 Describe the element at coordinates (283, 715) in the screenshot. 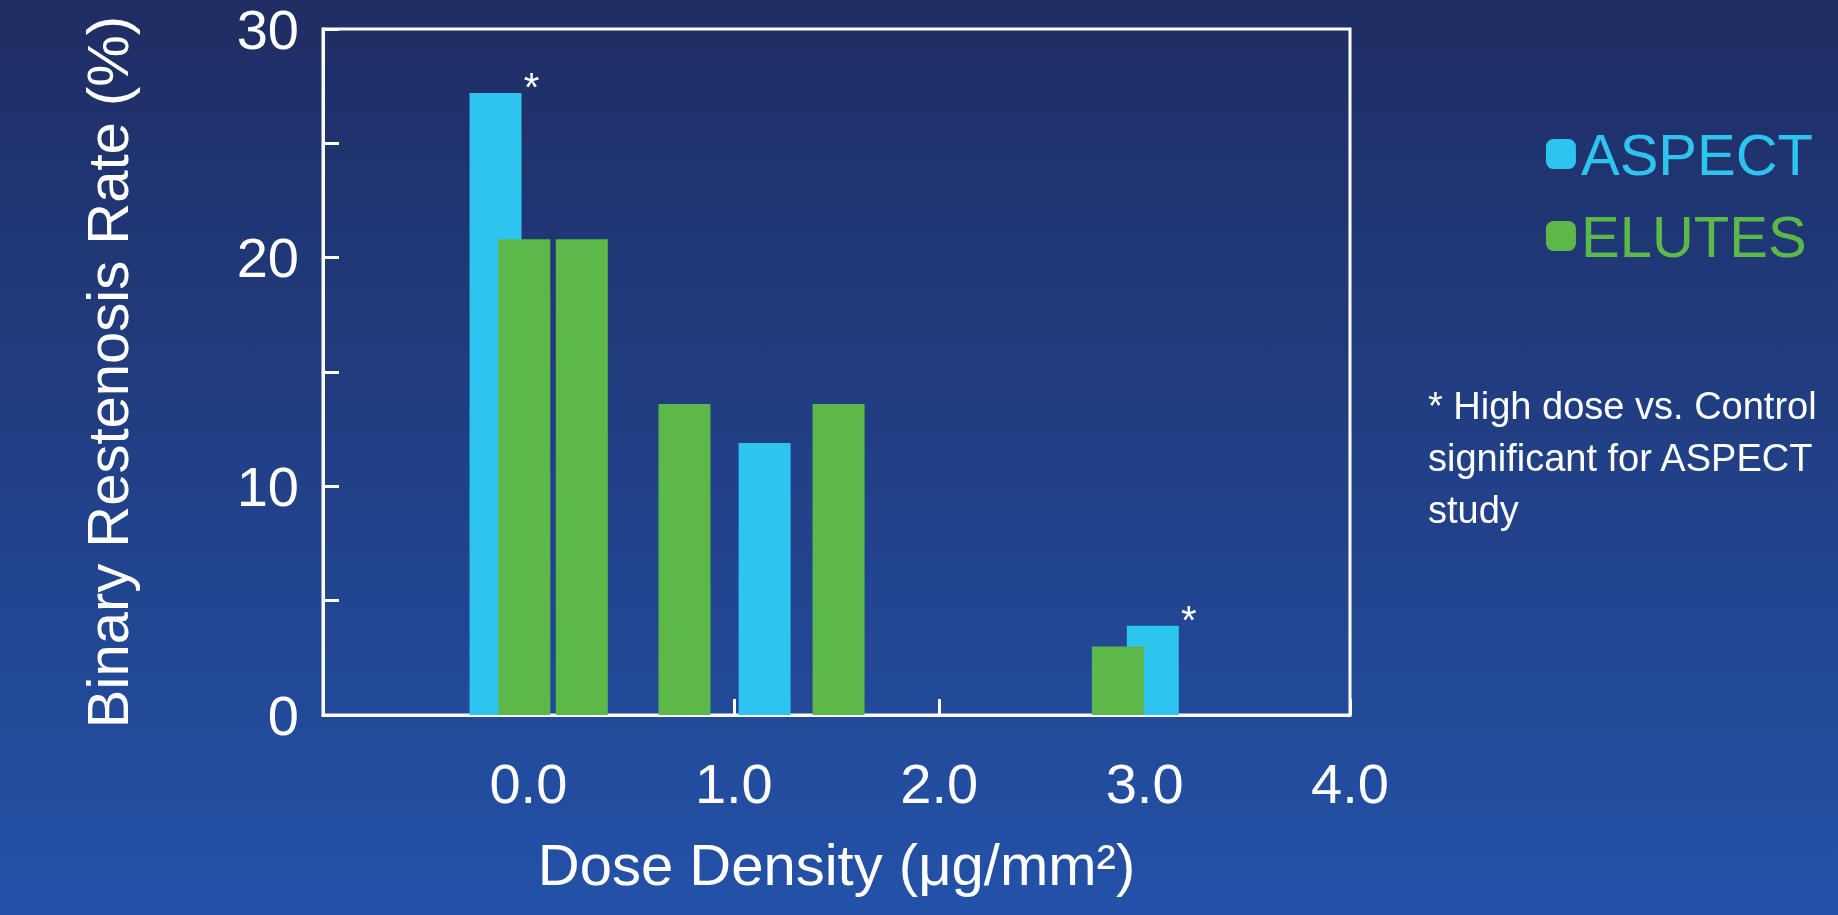

I see `y-tick-label: 0` at that location.